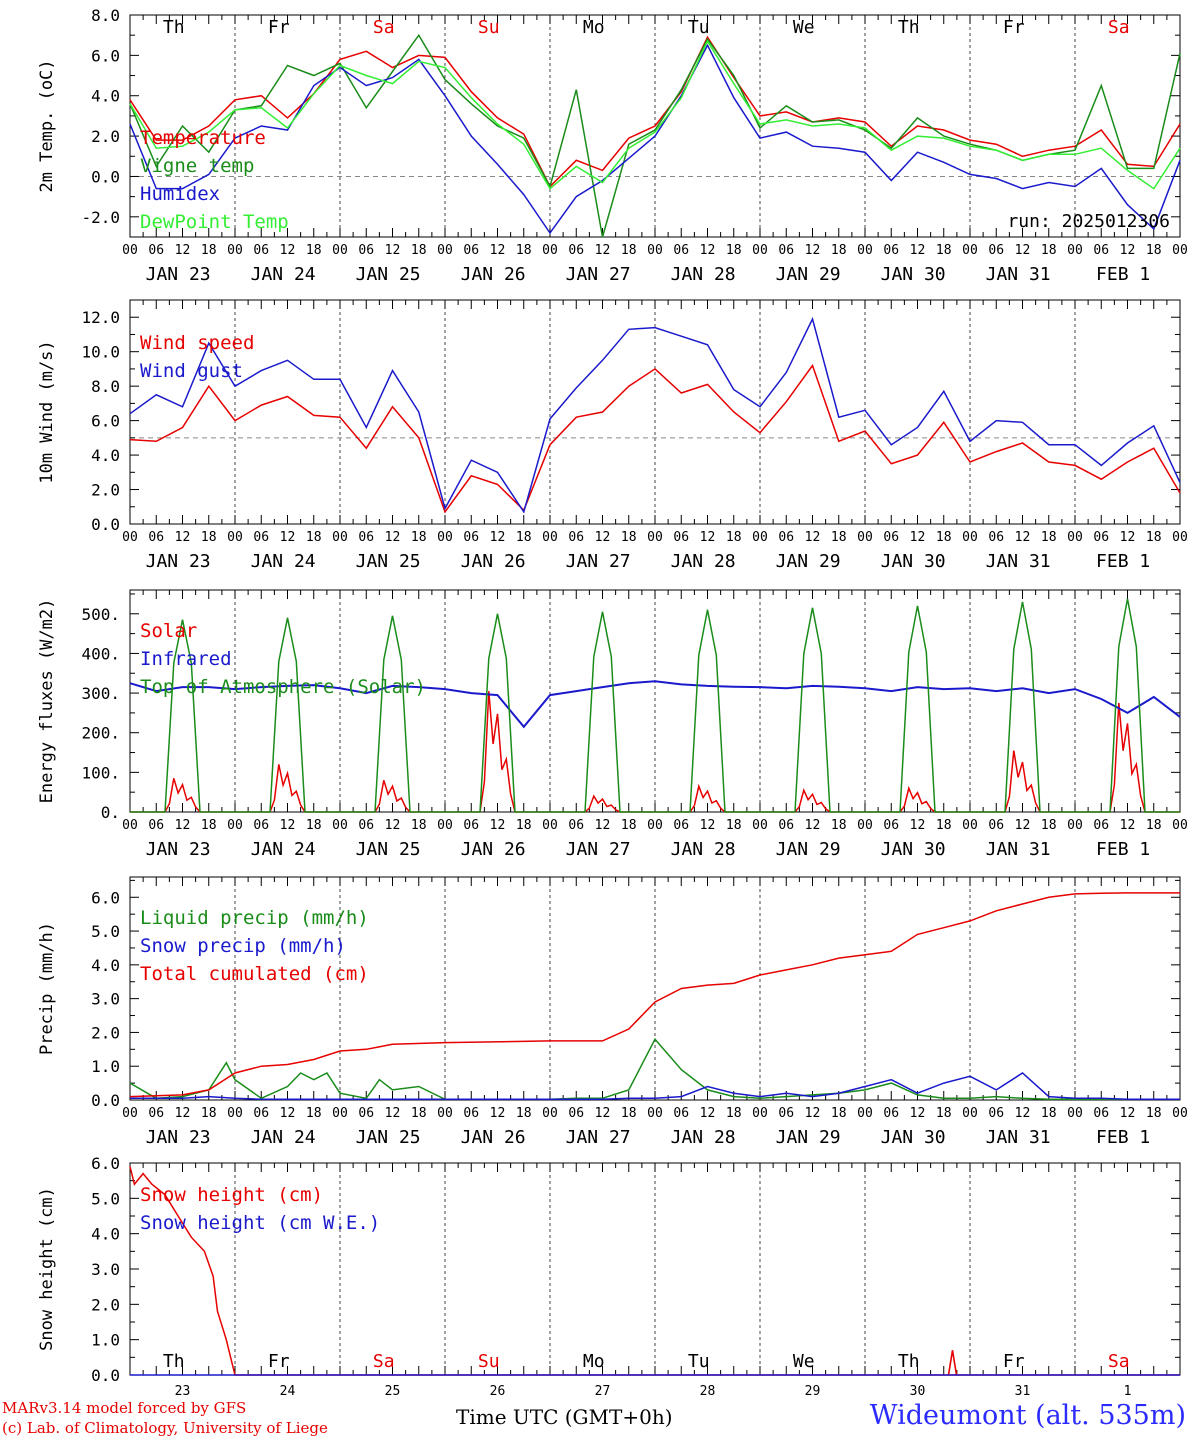  What do you see at coordinates (913, 1137) in the screenshot?
I see `date-label: JAN 30` at bounding box center [913, 1137].